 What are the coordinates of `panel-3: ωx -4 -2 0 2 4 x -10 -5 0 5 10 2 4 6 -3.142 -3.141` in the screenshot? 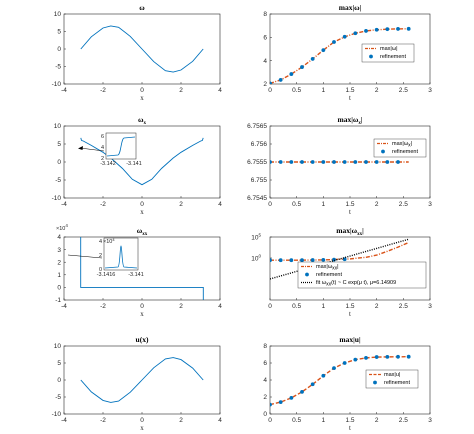 It's located at (137, 165).